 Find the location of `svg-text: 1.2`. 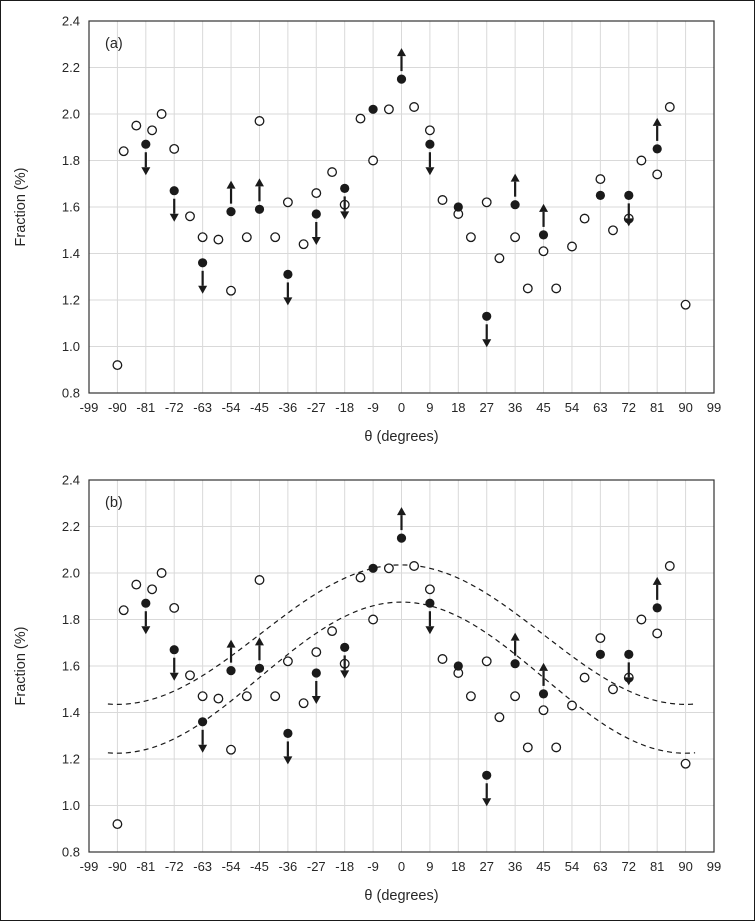

svg-text: 1.2 is located at coordinates (71, 759).